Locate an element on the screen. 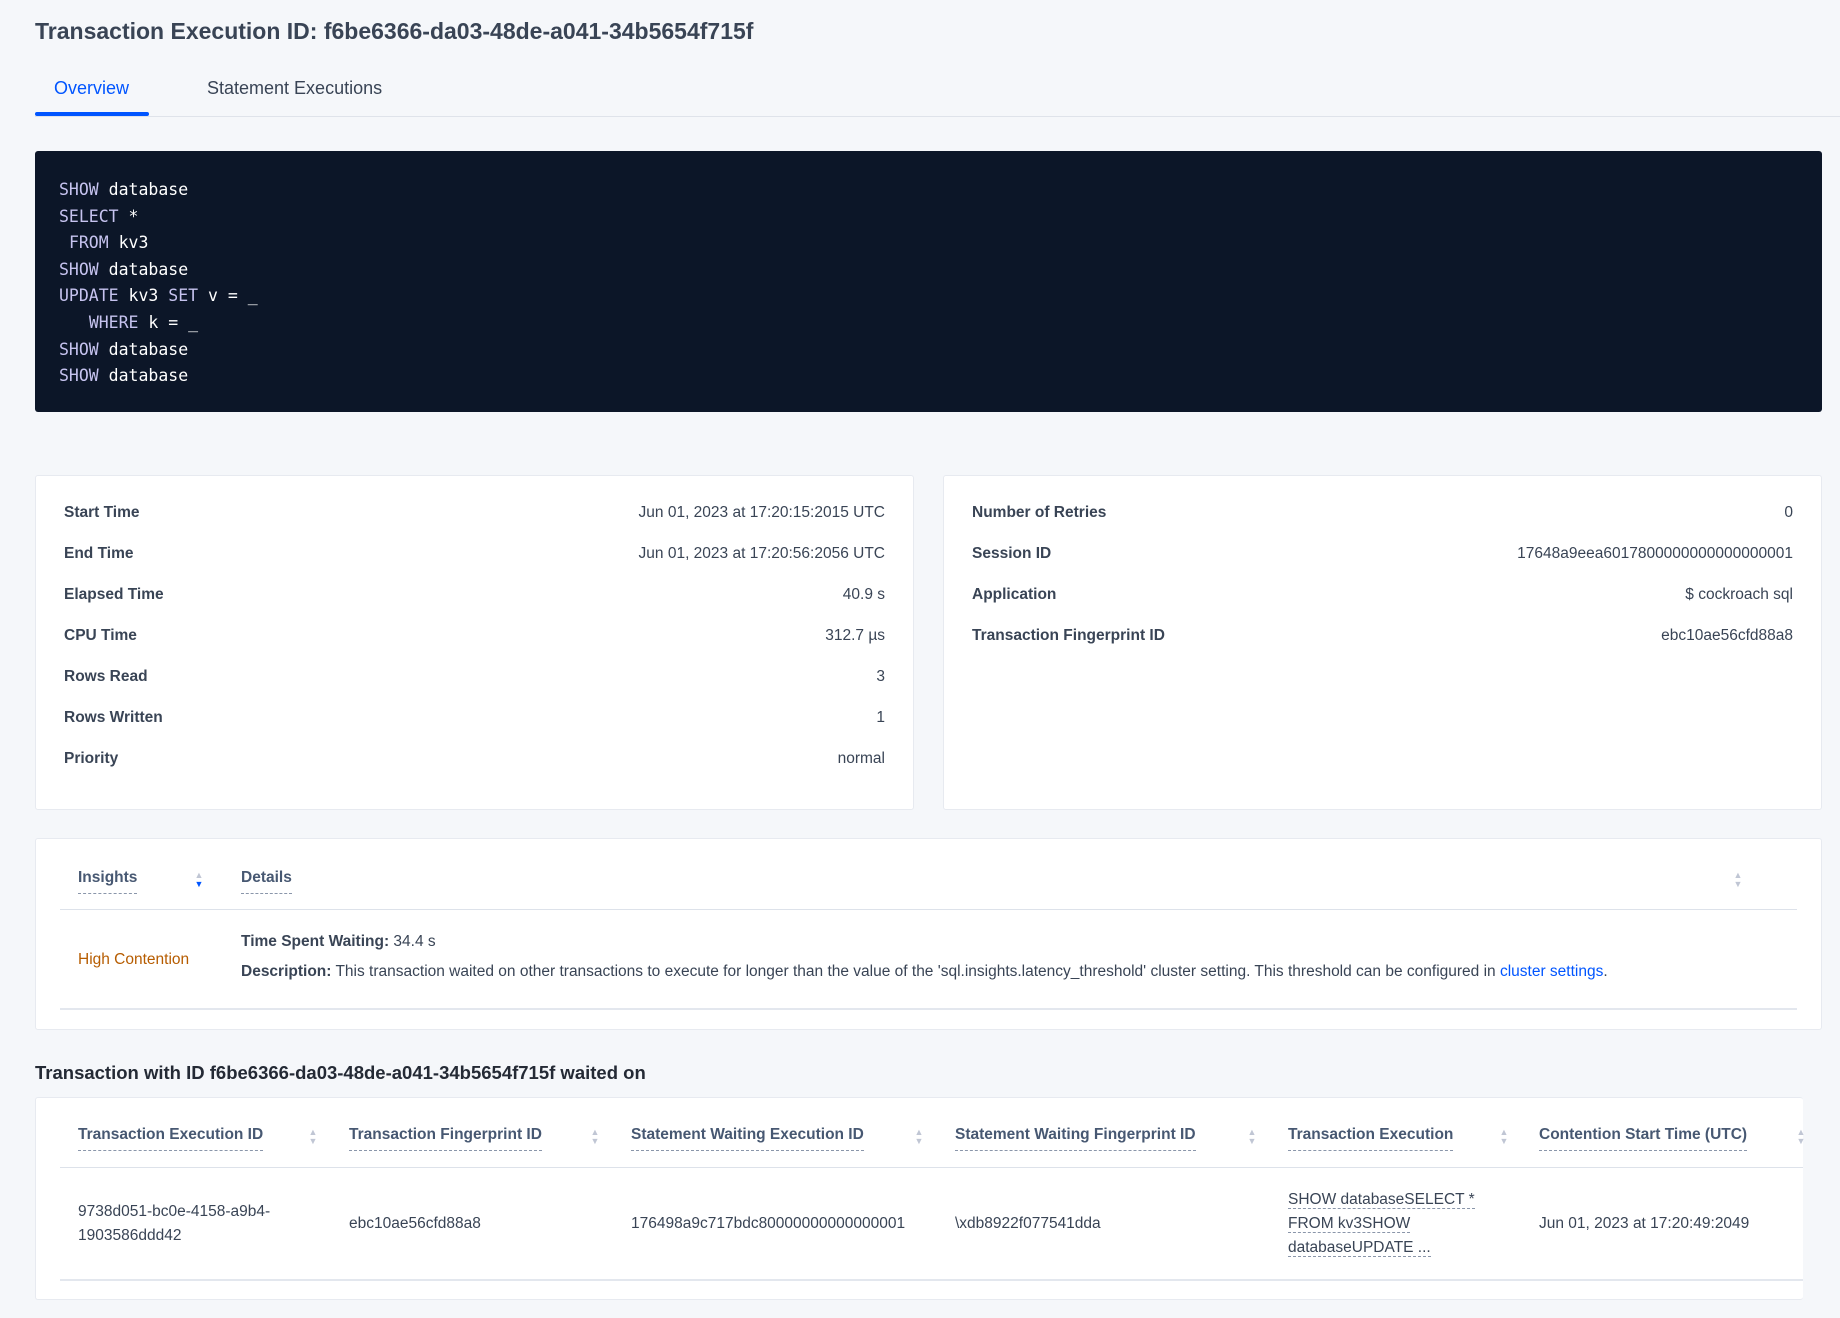 The image size is (1840, 1318). insights-column-header: Insights is located at coordinates (108, 881).